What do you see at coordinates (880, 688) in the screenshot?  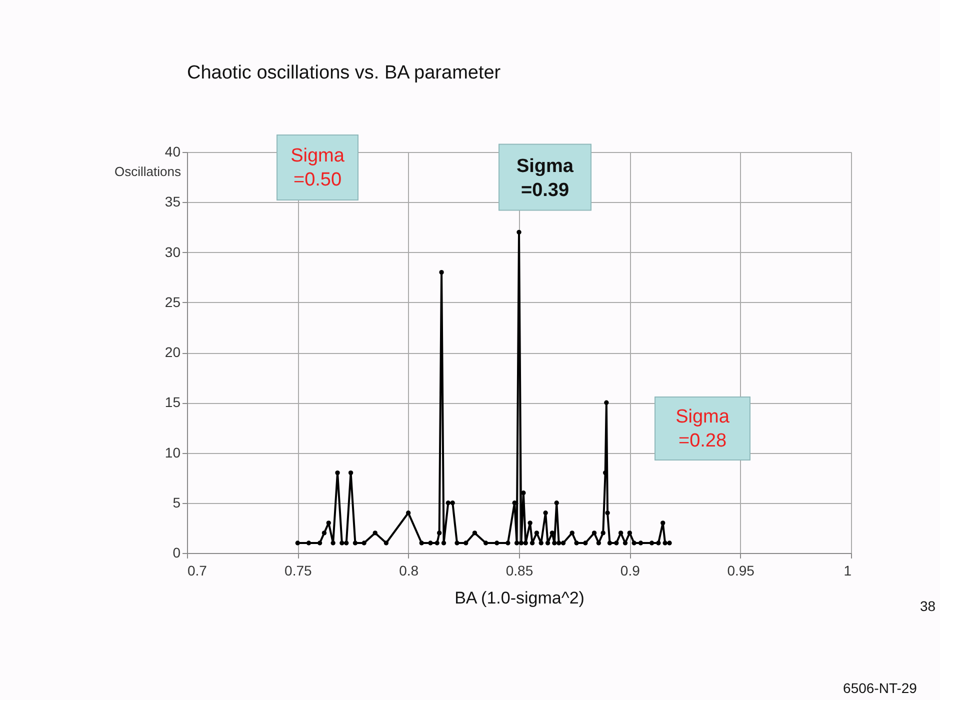 I see `text: 6506-NT-29` at bounding box center [880, 688].